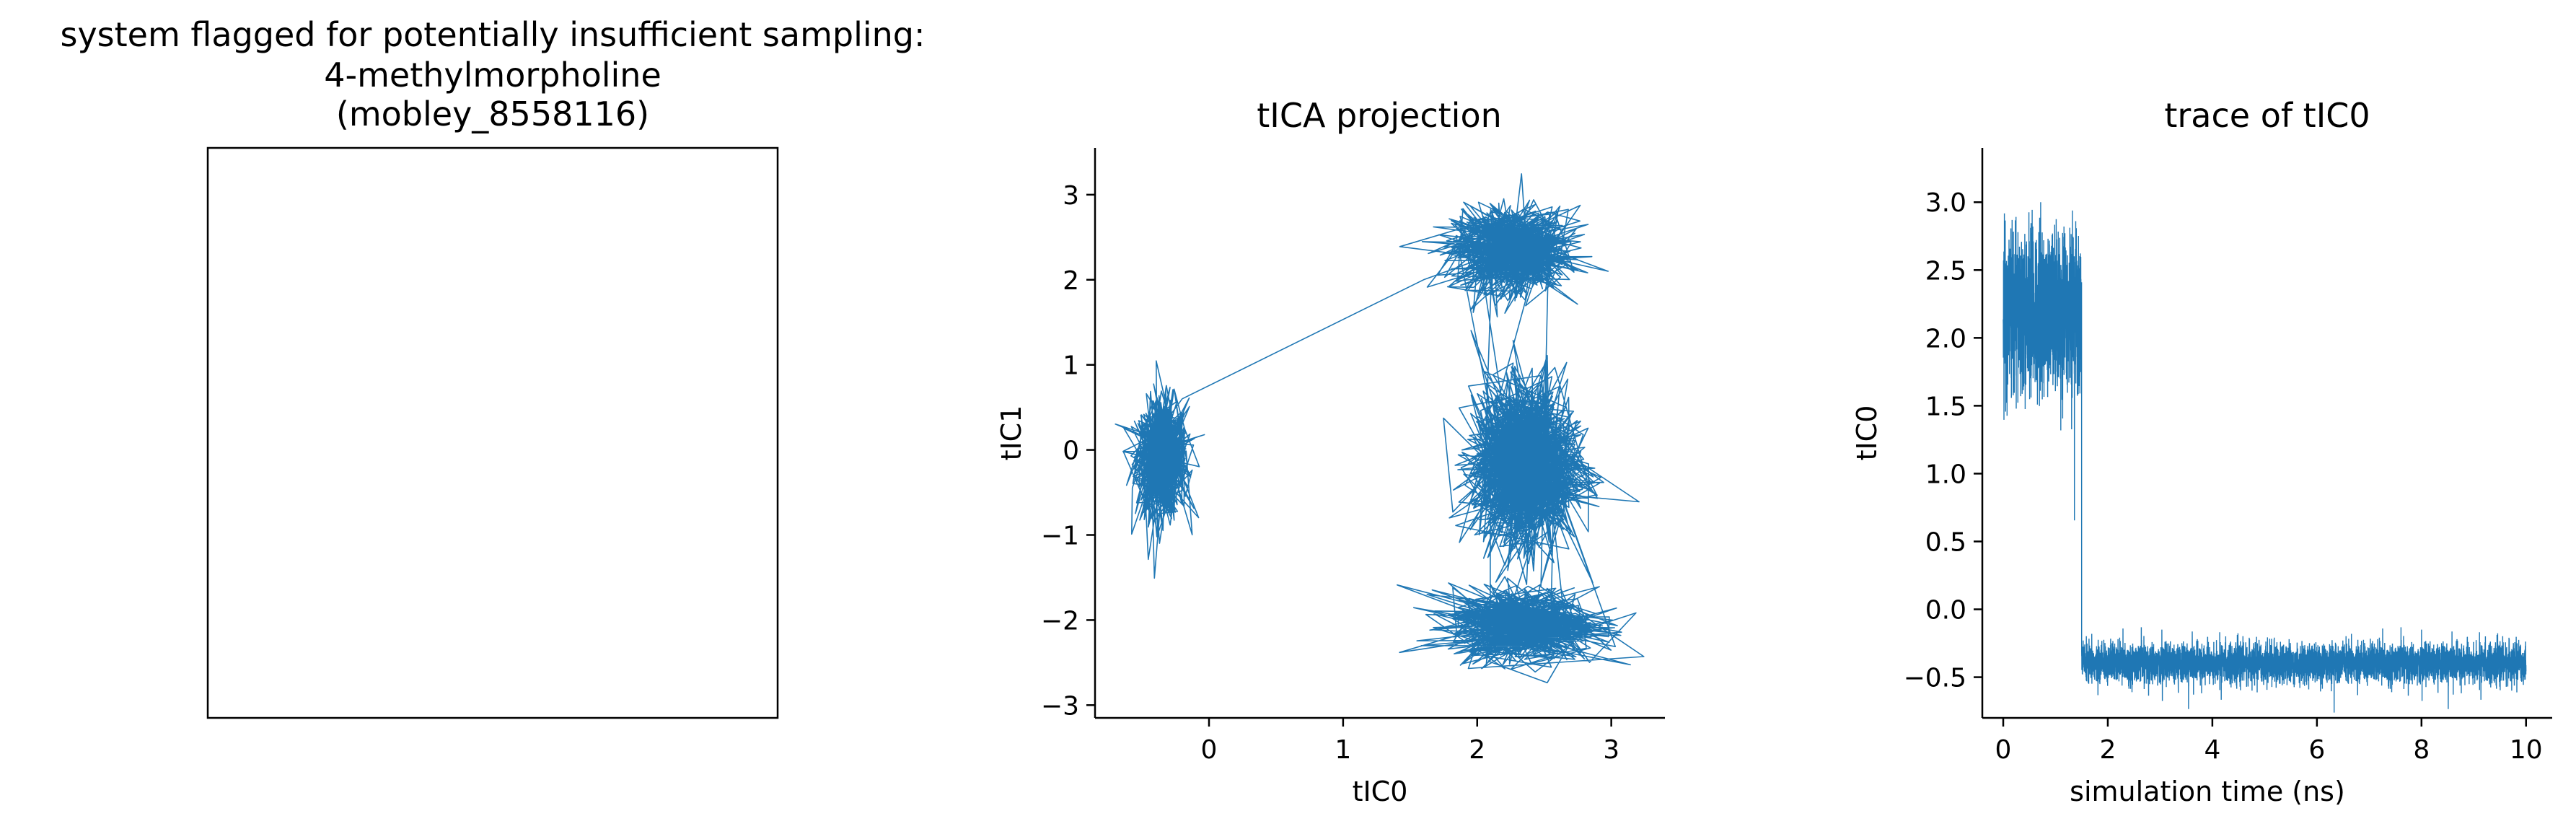  I want to click on tica-x-tick-label: 2, so click(1477, 750).